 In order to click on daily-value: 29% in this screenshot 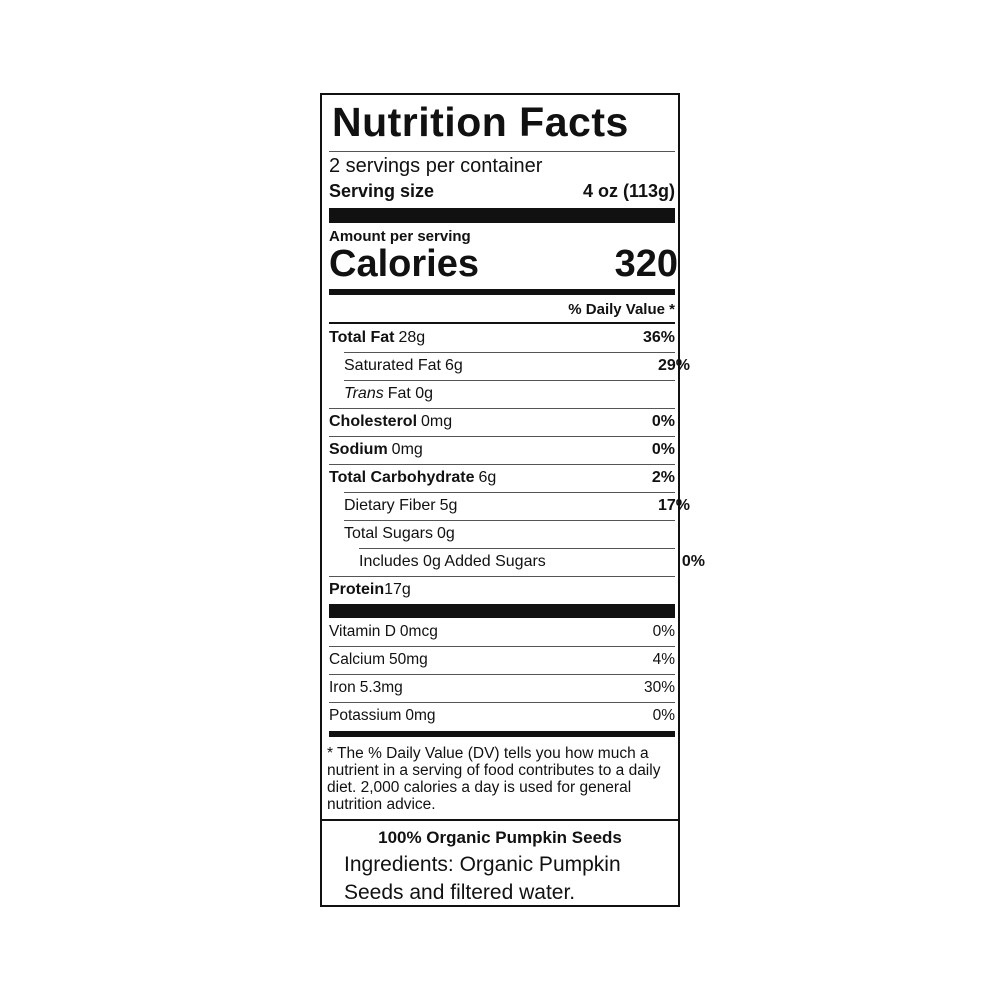, I will do `click(673, 365)`.